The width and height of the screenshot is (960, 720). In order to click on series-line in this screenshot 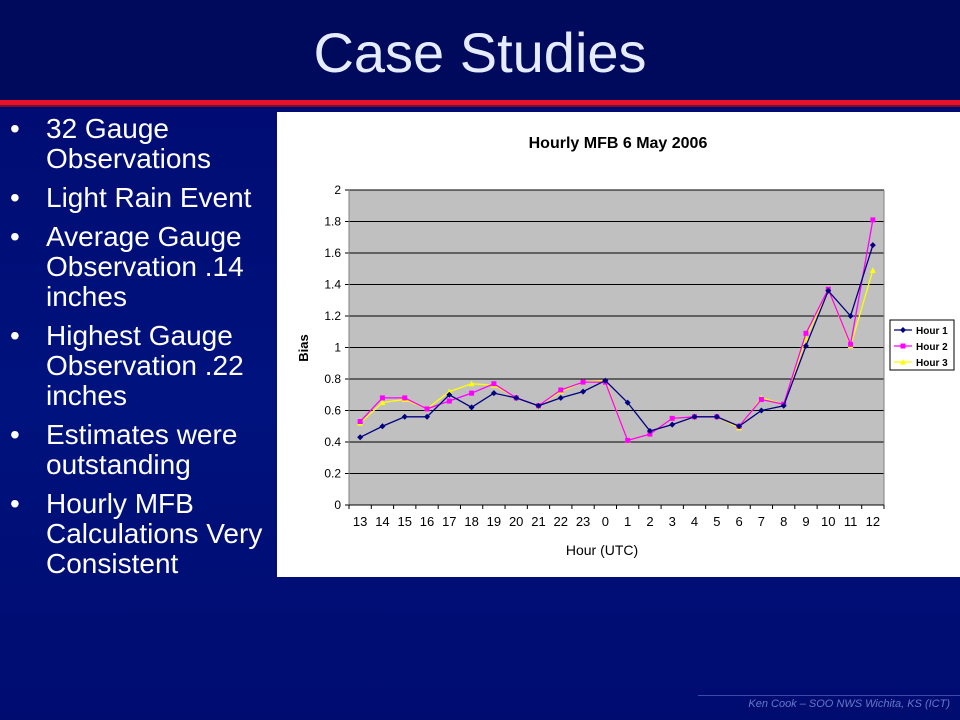, I will do `click(616, 341)`.